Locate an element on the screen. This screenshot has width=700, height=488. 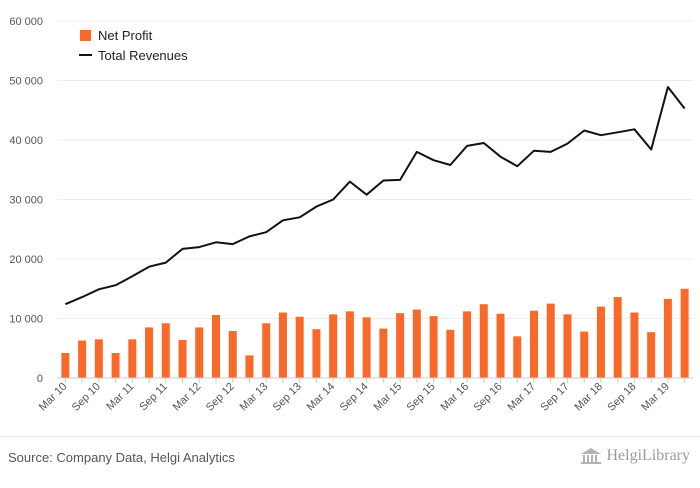
x-tick-label: Sep 10 is located at coordinates (86, 397).